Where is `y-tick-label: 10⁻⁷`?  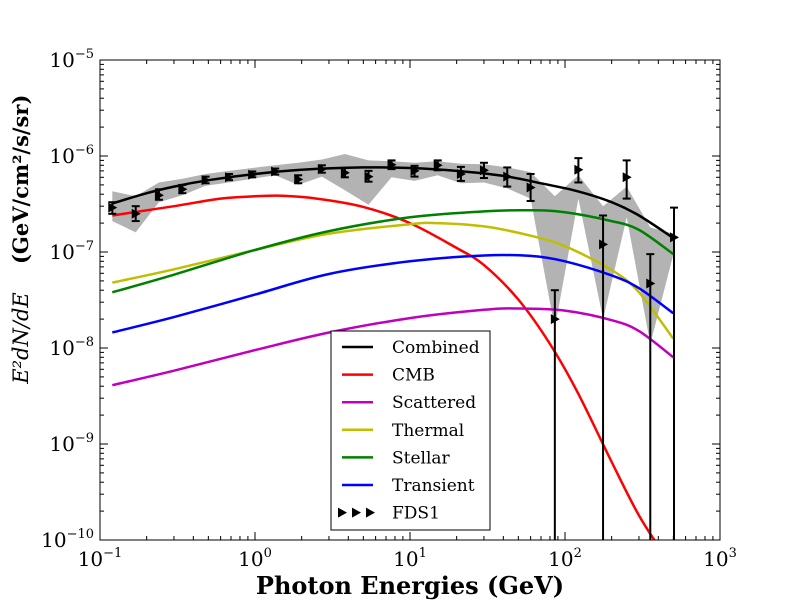
y-tick-label: 10⁻⁷ is located at coordinates (71, 251).